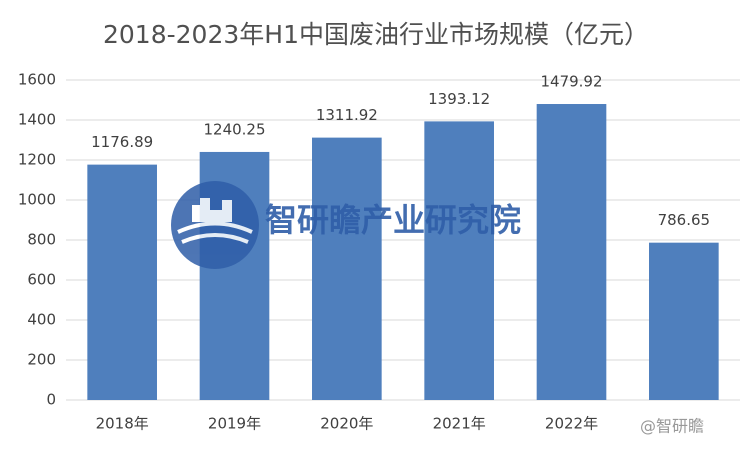 The image size is (752, 452). Describe the element at coordinates (37, 160) in the screenshot. I see `y-tick-label: 1200` at that location.